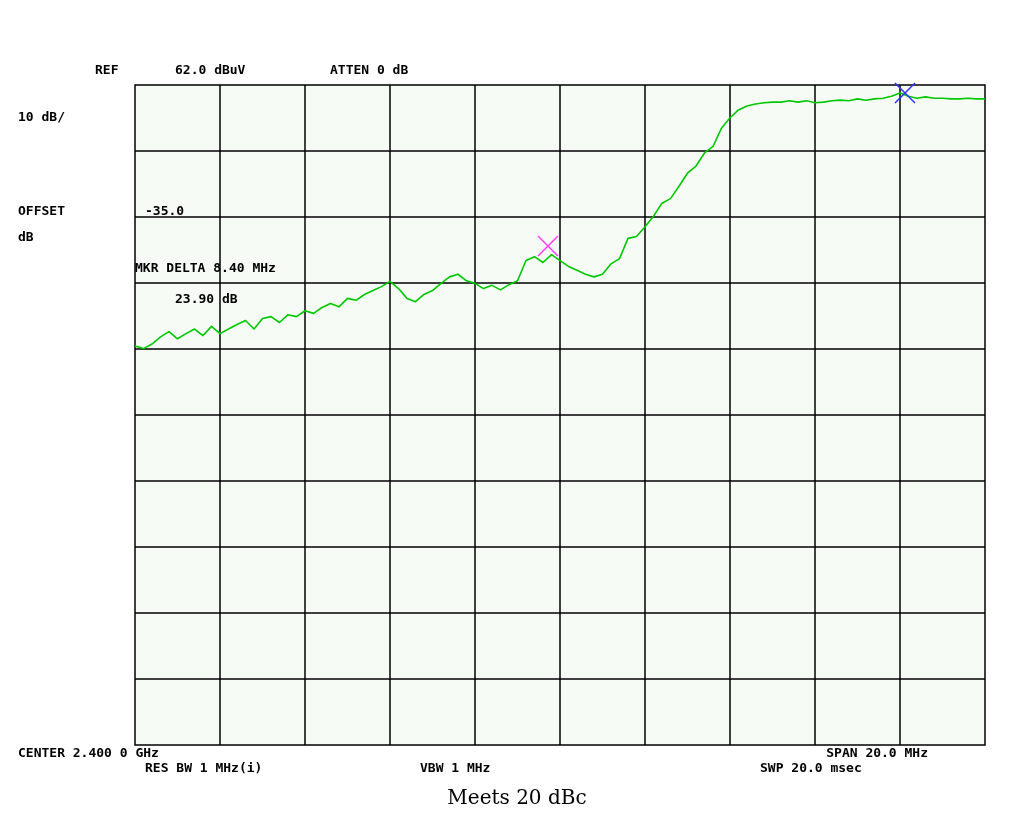 The width and height of the screenshot is (1034, 818). I want to click on text: ATTEN 0 dB, so click(369, 69).